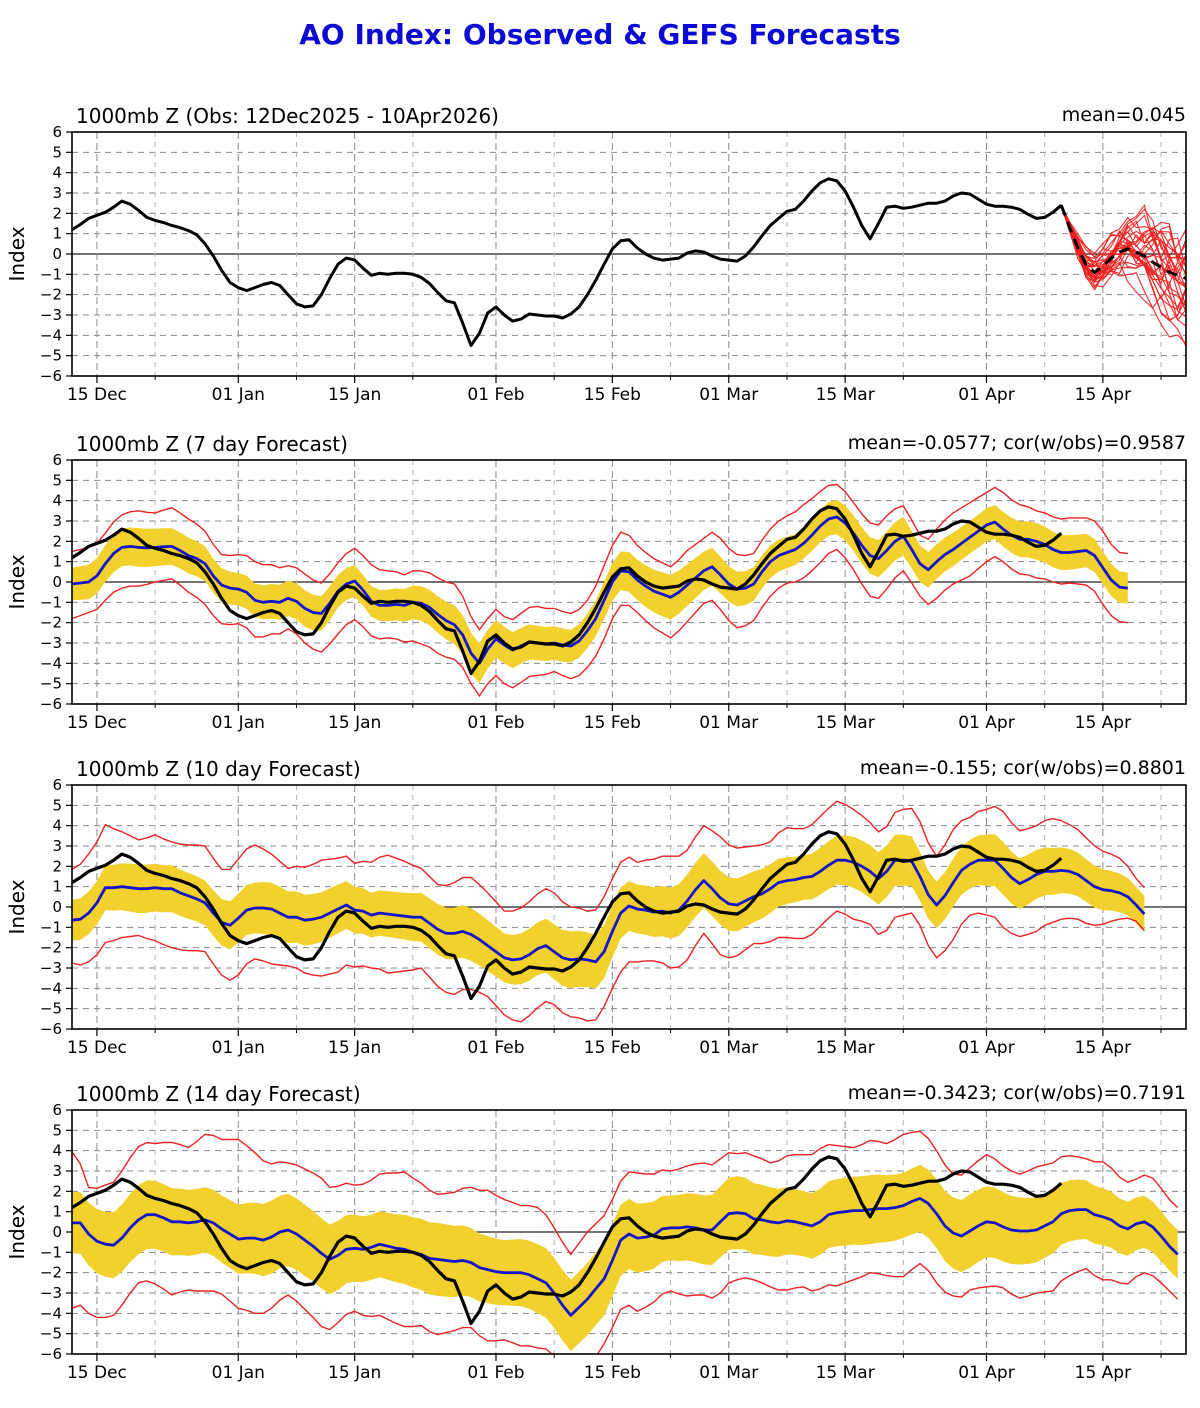 The width and height of the screenshot is (1200, 1408). I want to click on svg-text: −6, so click(51, 704).